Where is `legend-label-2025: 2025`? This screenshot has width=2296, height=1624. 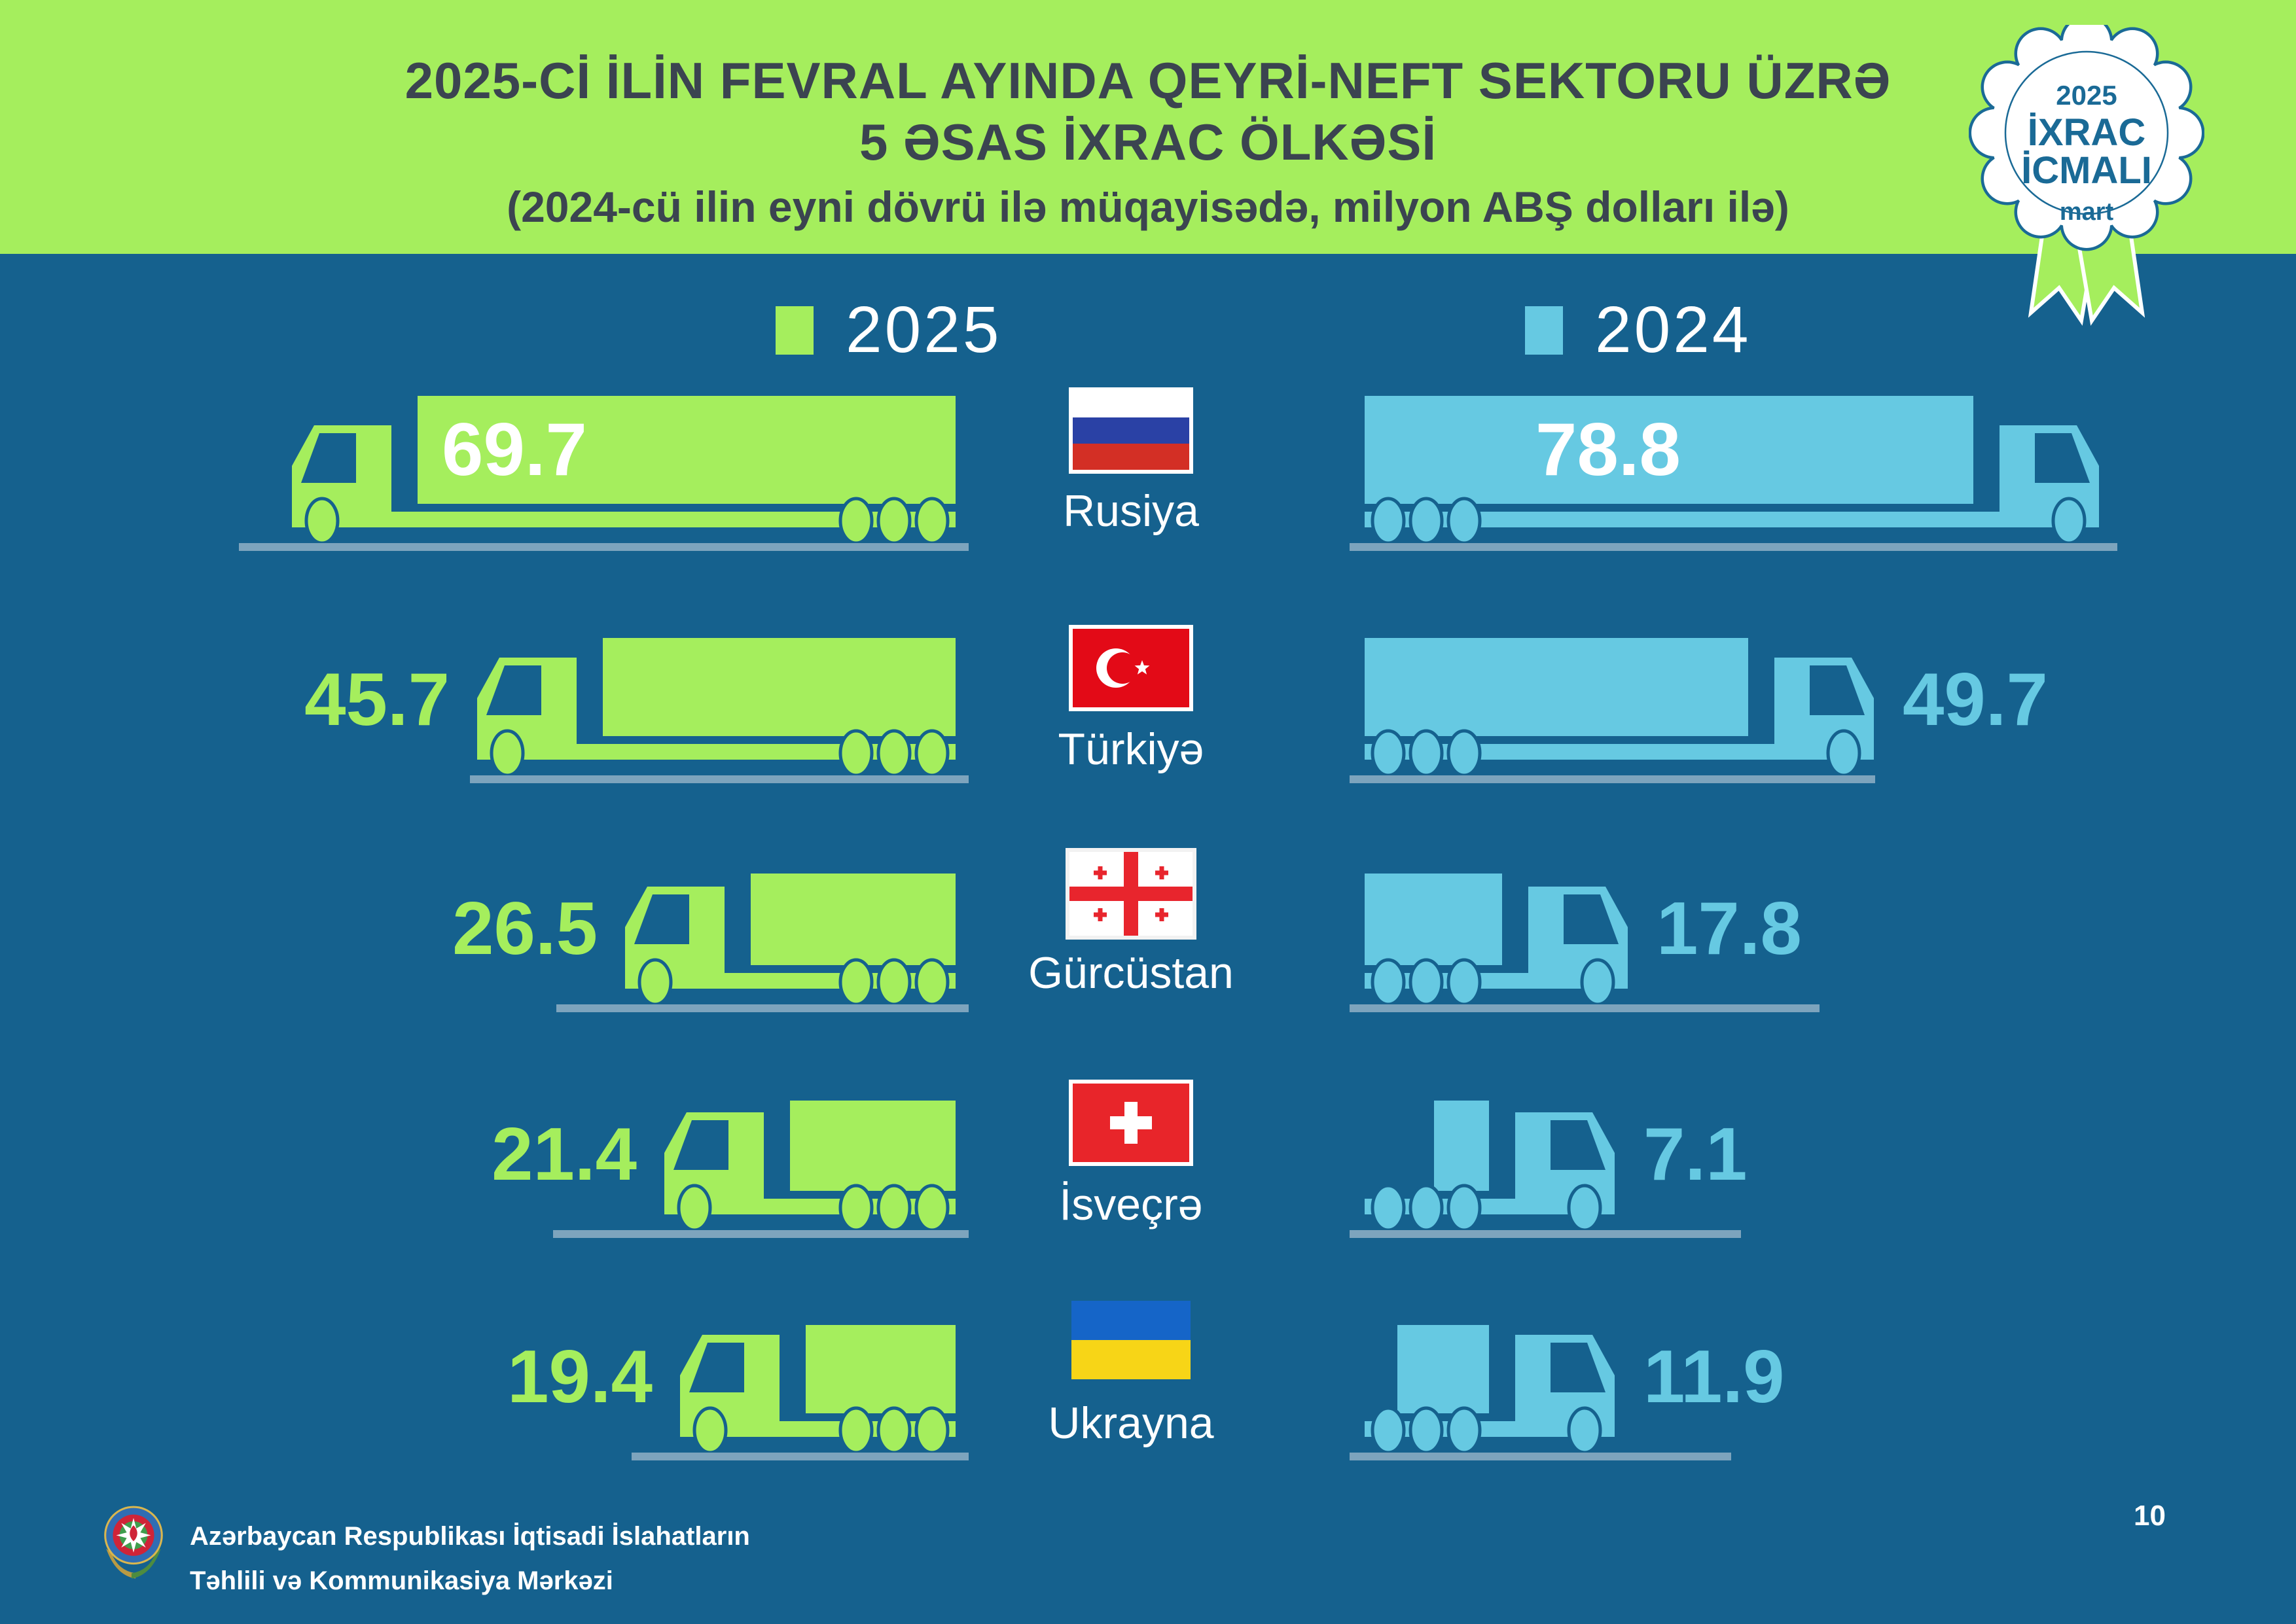
legend-label-2025: 2025 is located at coordinates (924, 329).